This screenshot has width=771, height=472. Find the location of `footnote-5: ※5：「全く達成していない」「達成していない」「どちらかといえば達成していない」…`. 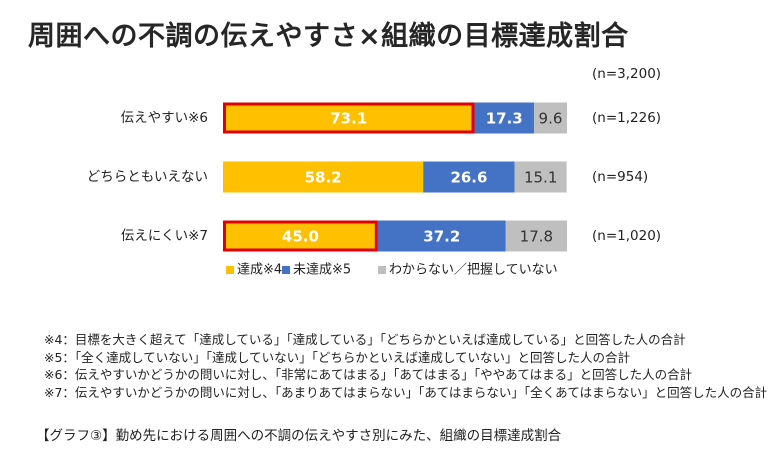

footnote-5: ※5：「全く達成していない」「達成していない」「どちらかといえば達成していない」… is located at coordinates (337, 357).